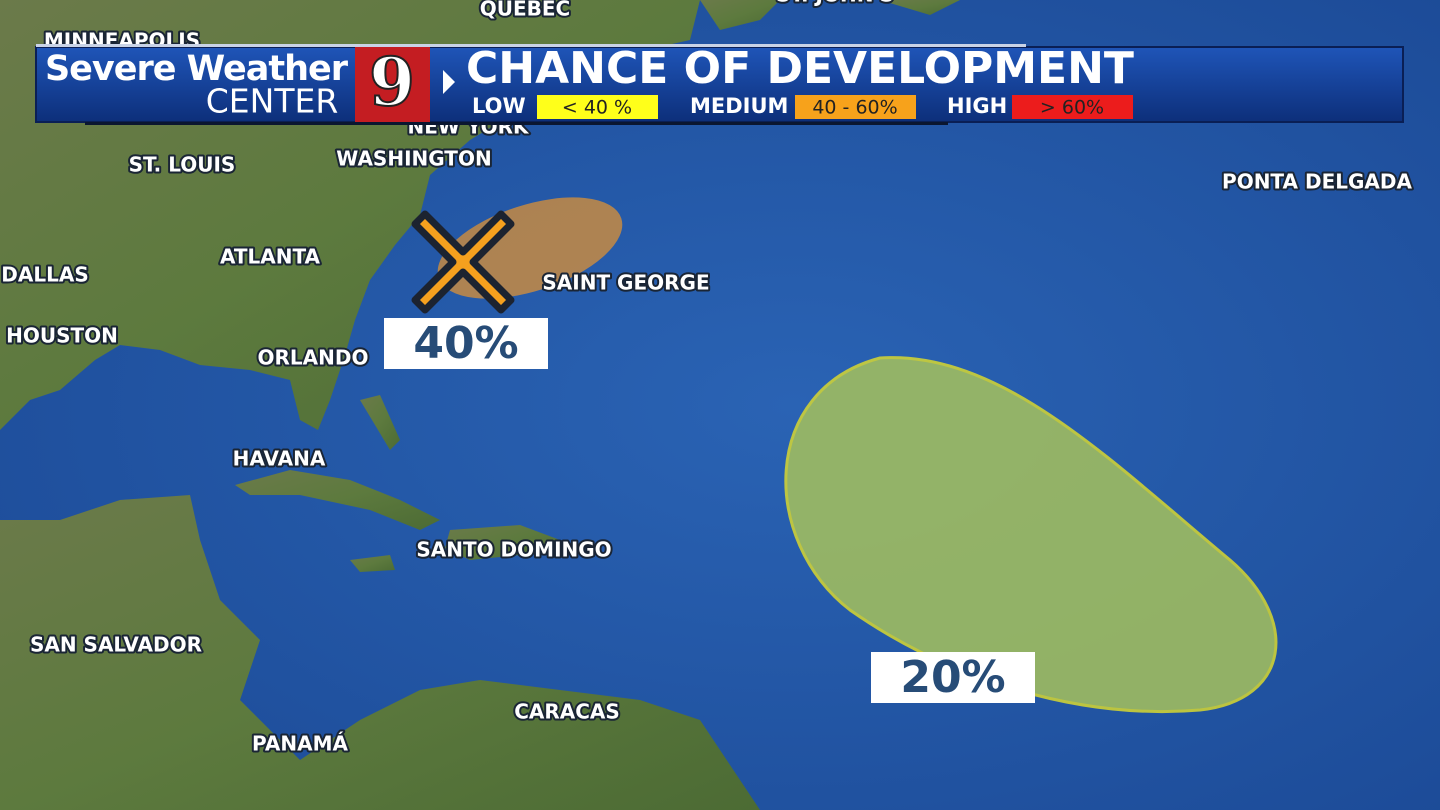 The height and width of the screenshot is (810, 1440). I want to click on chance-label: 40%, so click(465, 343).